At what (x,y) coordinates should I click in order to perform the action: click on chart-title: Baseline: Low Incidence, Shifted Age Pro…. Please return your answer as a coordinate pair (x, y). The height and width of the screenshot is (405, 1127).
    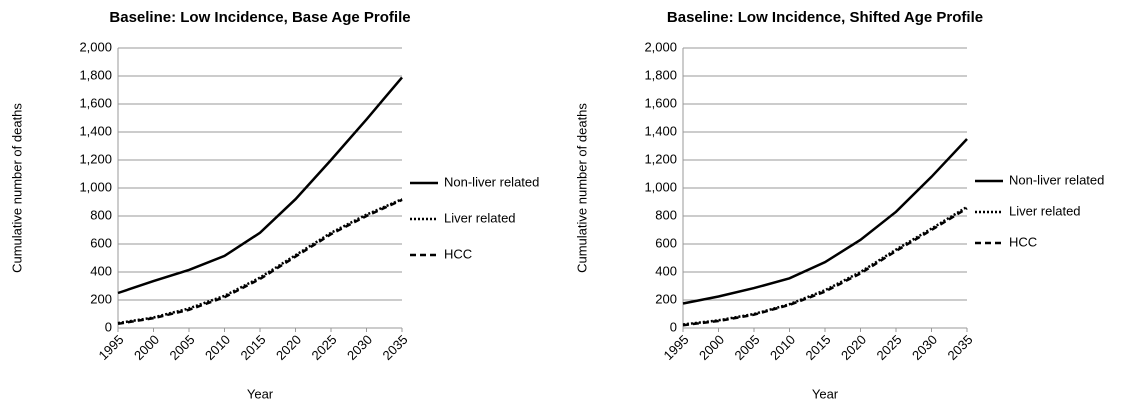
    Looking at the image, I should click on (825, 17).